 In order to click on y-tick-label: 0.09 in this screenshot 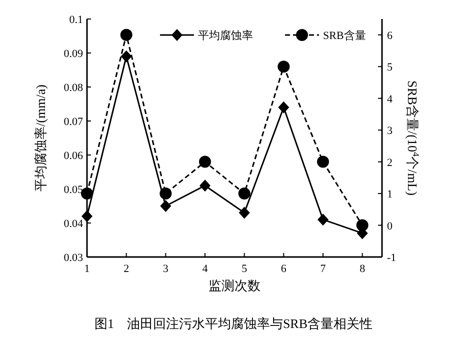, I will do `click(74, 54)`.